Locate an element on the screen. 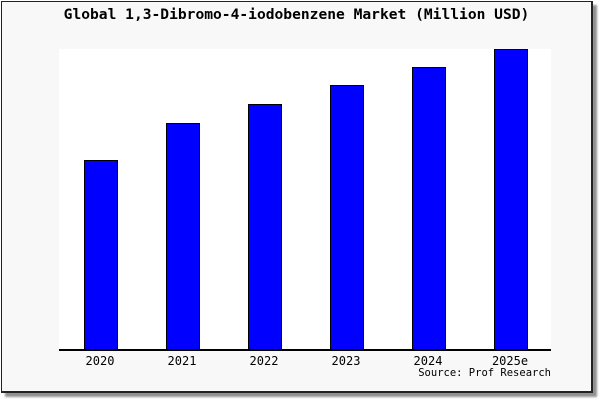 The width and height of the screenshot is (600, 400). source-credit: Source: Prof Research is located at coordinates (484, 373).